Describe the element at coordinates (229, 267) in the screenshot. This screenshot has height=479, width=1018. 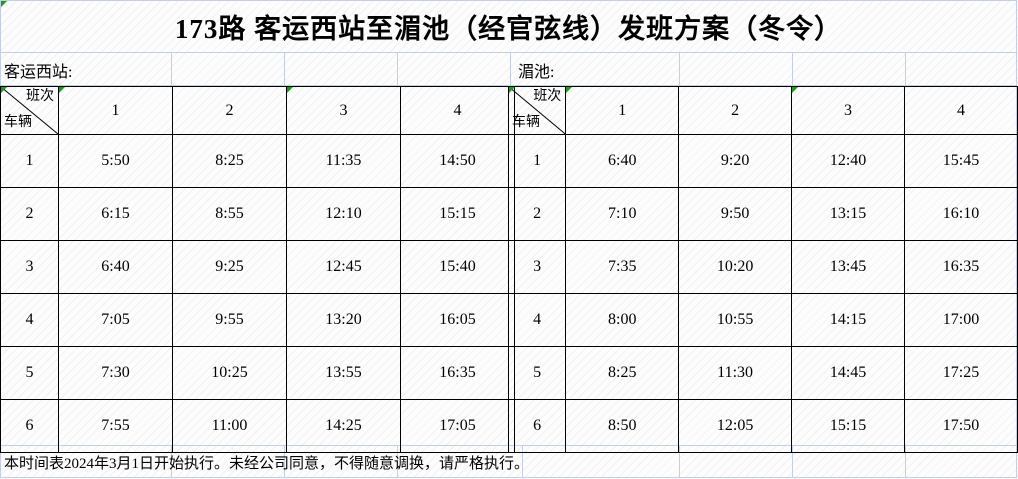
I see `time-cell: 9:25` at that location.